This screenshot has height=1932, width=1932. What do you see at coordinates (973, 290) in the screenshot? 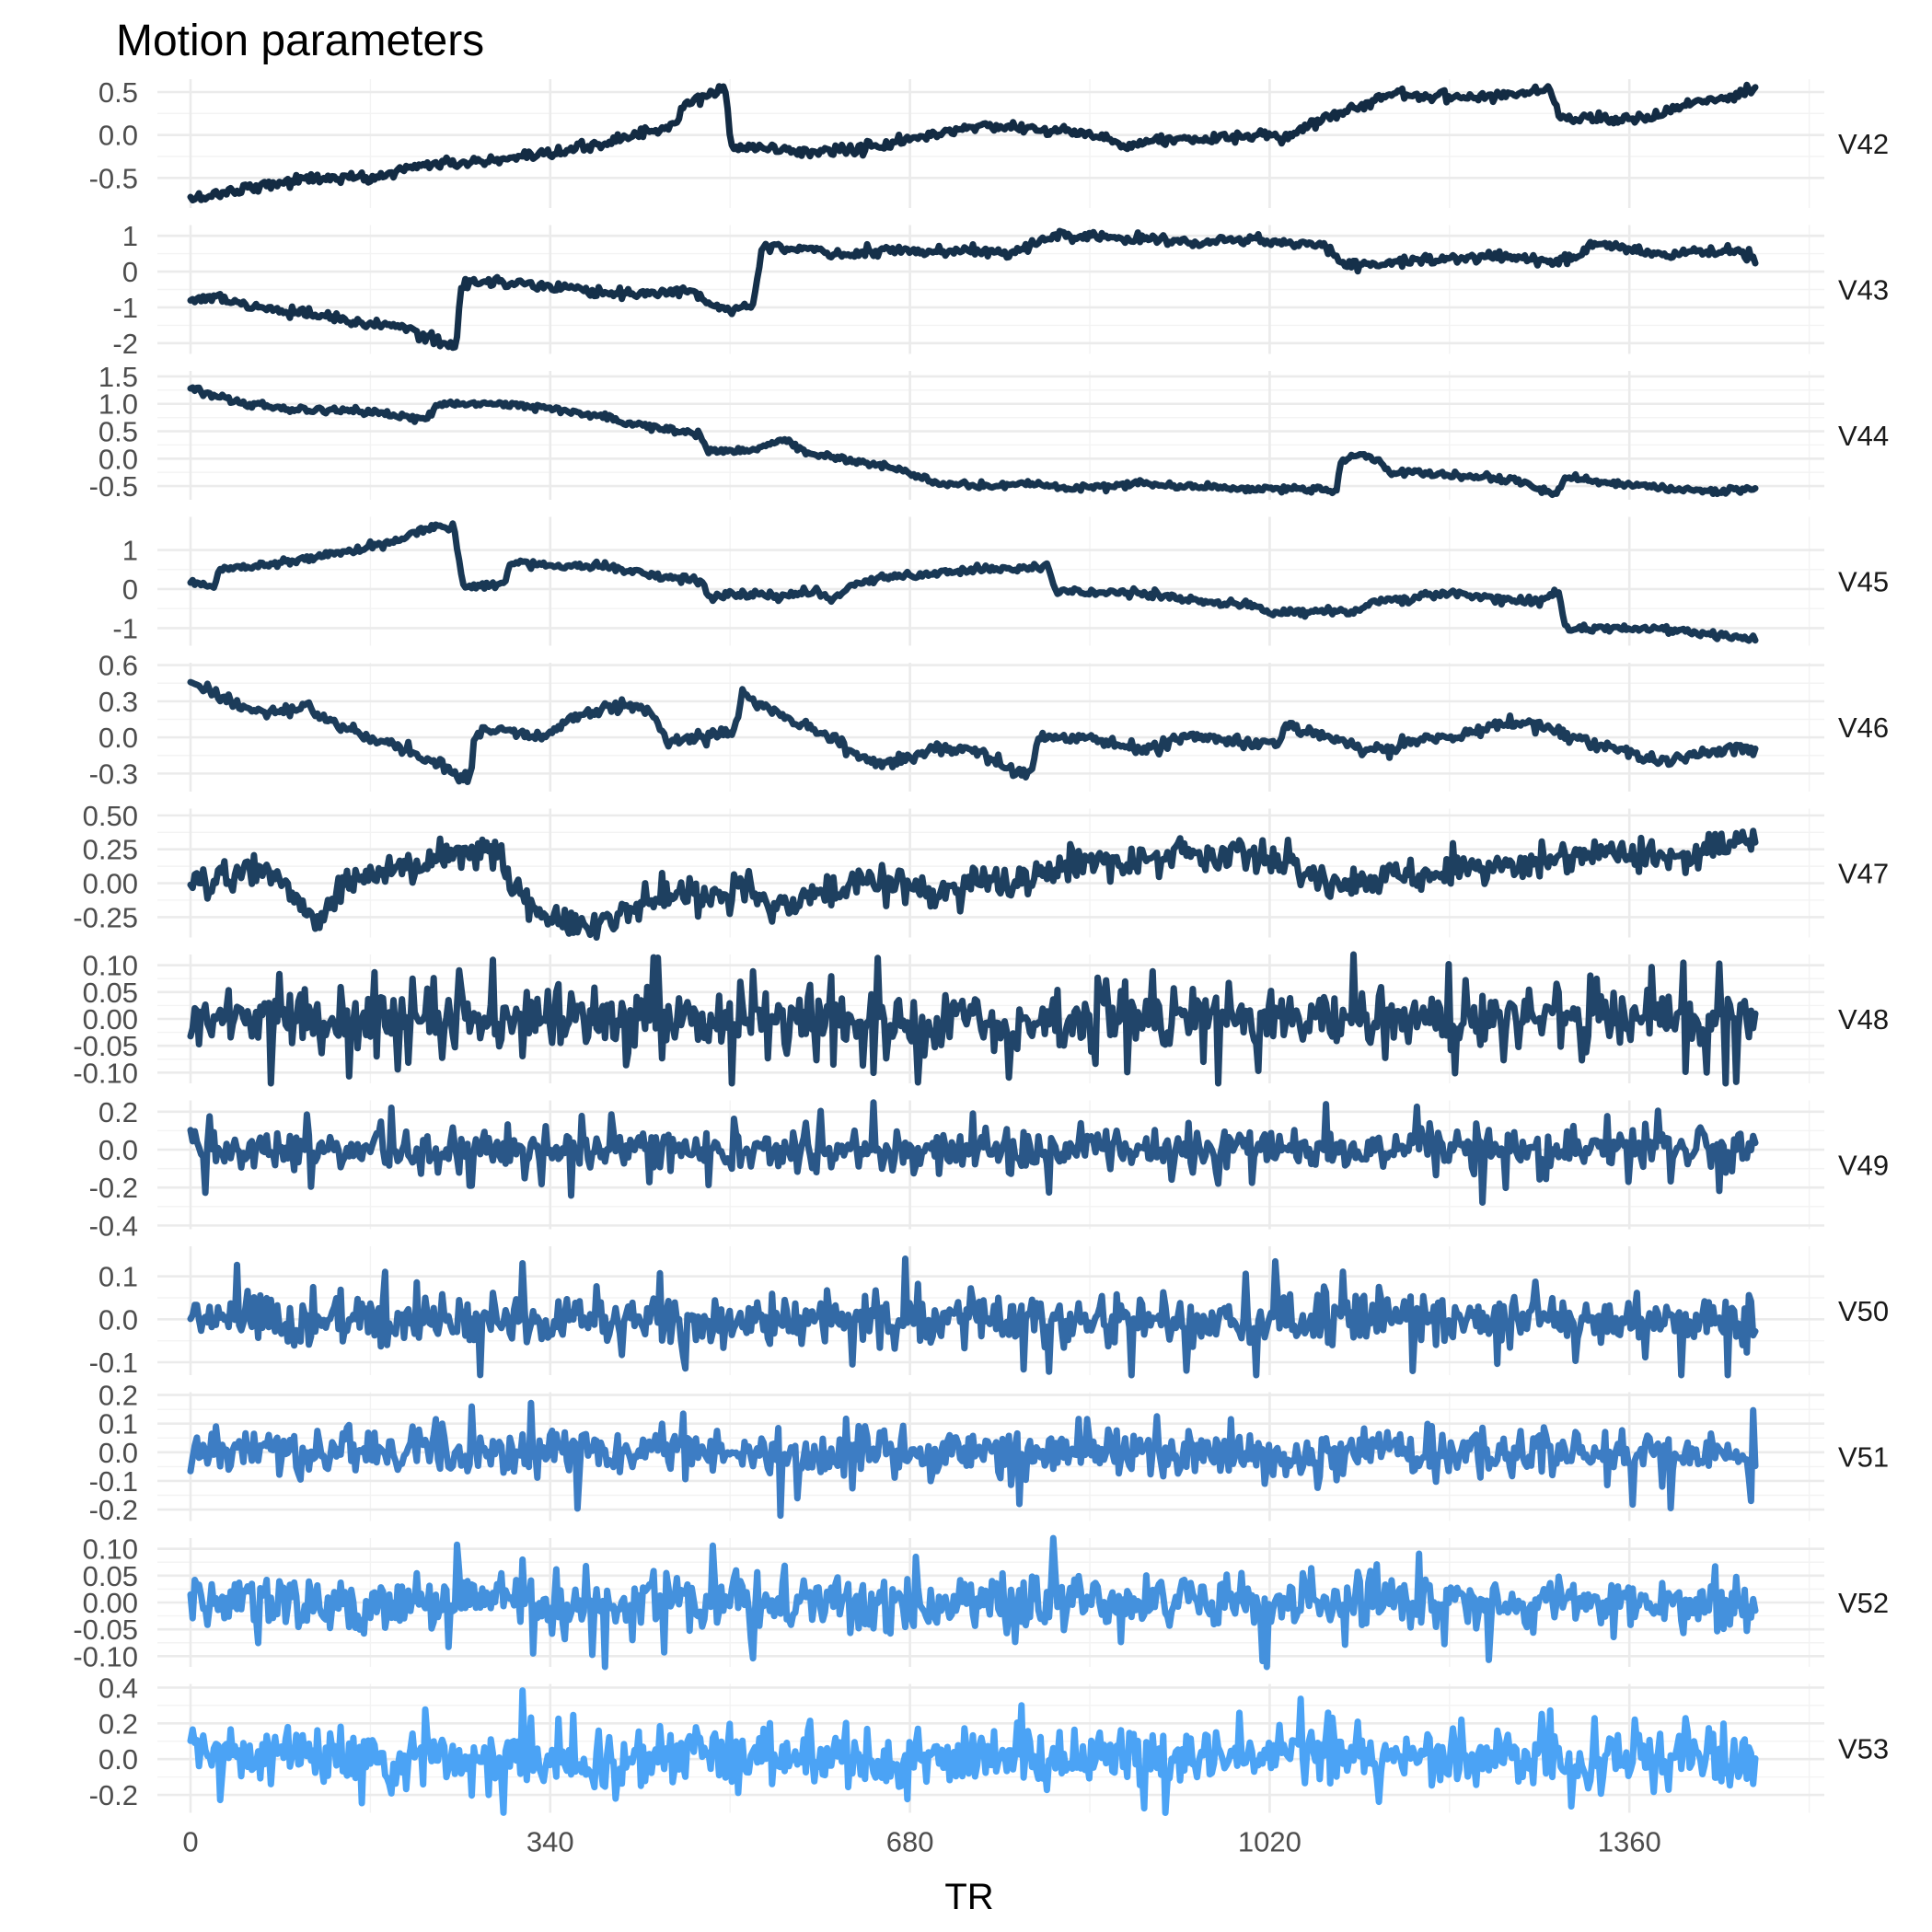
I see `series-line-v43` at bounding box center [973, 290].